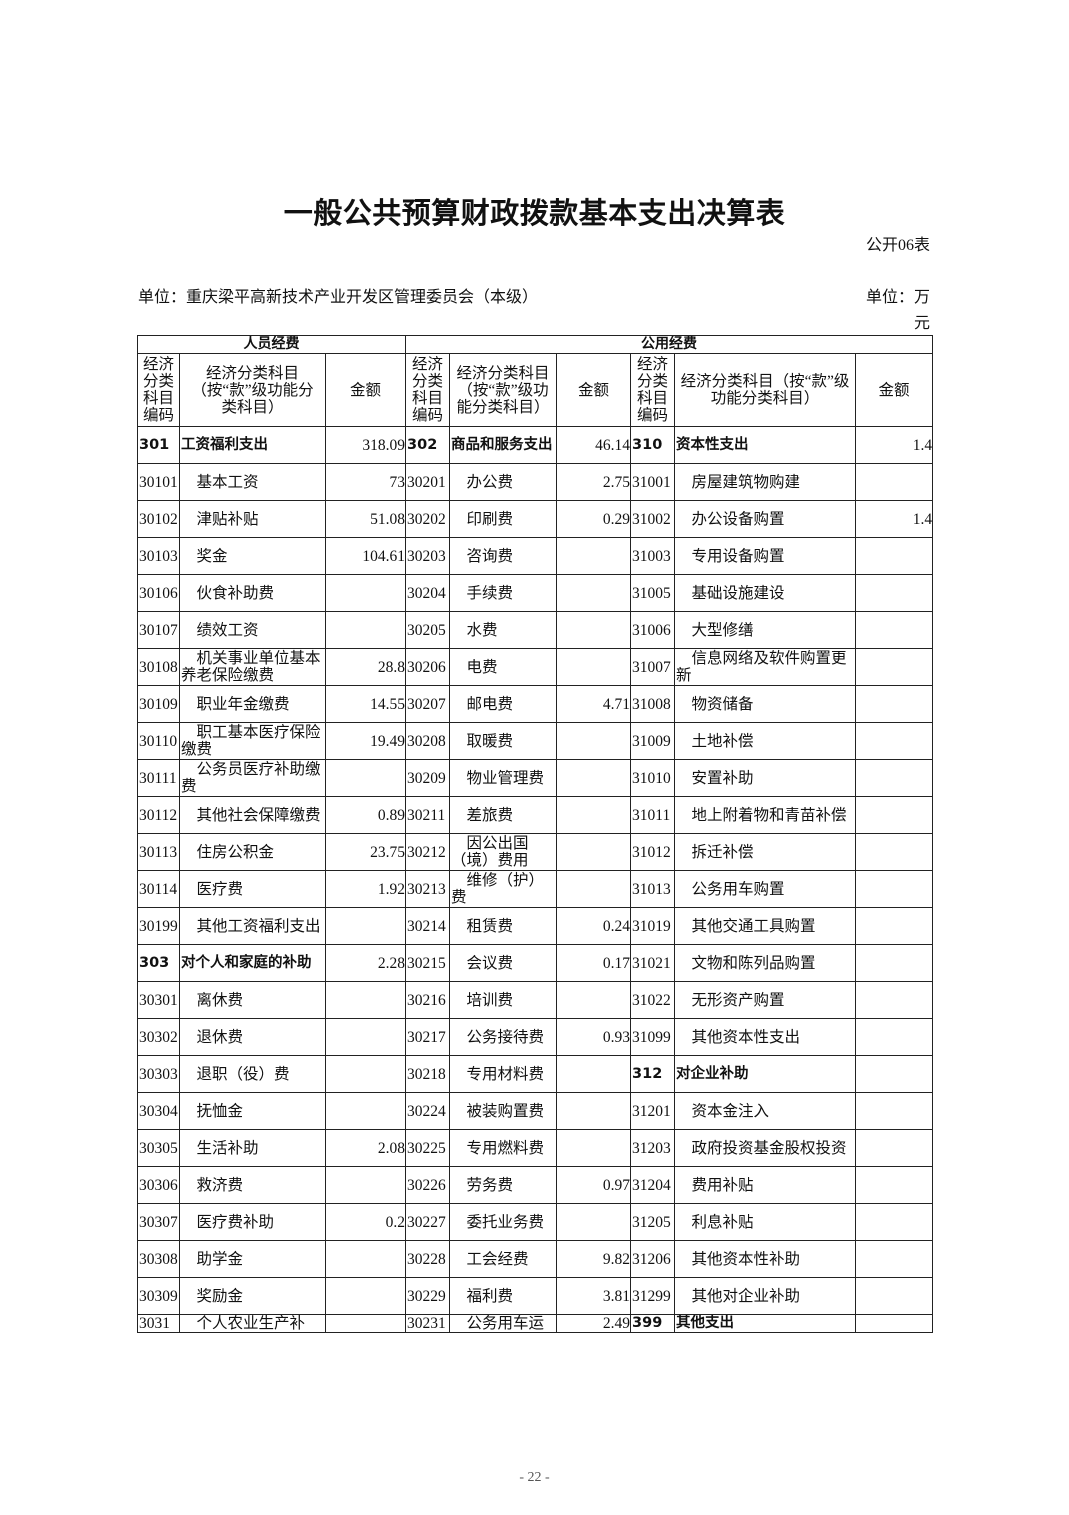 Image resolution: width=1069 pixels, height=1515 pixels. I want to click on amount-cell: 0.93, so click(594, 1037).